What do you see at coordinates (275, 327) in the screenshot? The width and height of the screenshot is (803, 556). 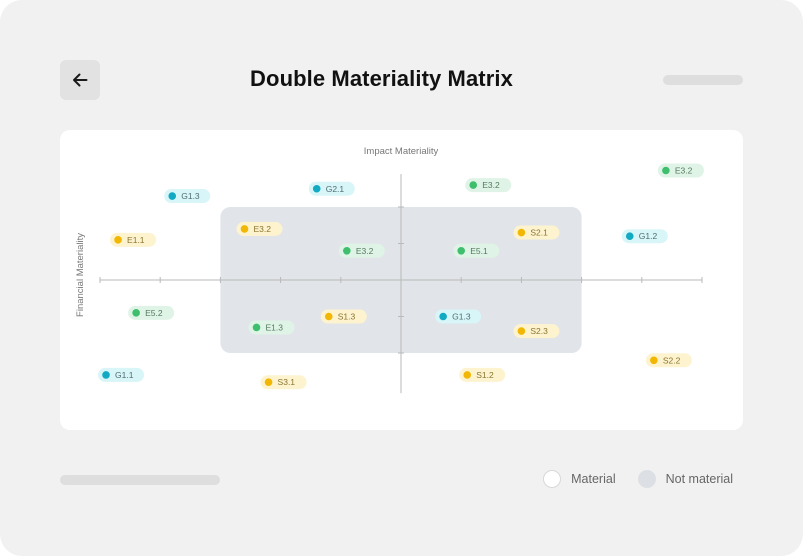 I see `point-label: E1.3` at bounding box center [275, 327].